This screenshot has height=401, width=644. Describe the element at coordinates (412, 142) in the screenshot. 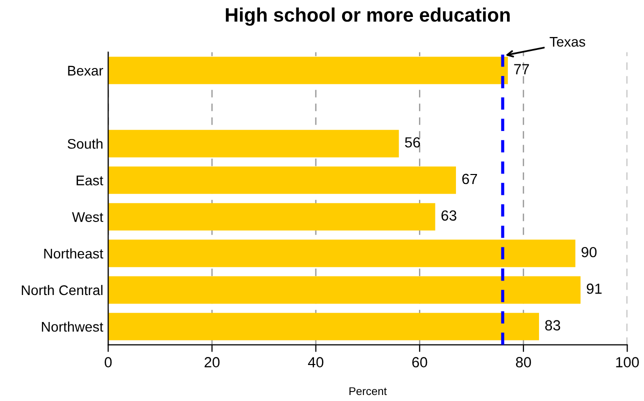

I see `data-label: 56` at that location.